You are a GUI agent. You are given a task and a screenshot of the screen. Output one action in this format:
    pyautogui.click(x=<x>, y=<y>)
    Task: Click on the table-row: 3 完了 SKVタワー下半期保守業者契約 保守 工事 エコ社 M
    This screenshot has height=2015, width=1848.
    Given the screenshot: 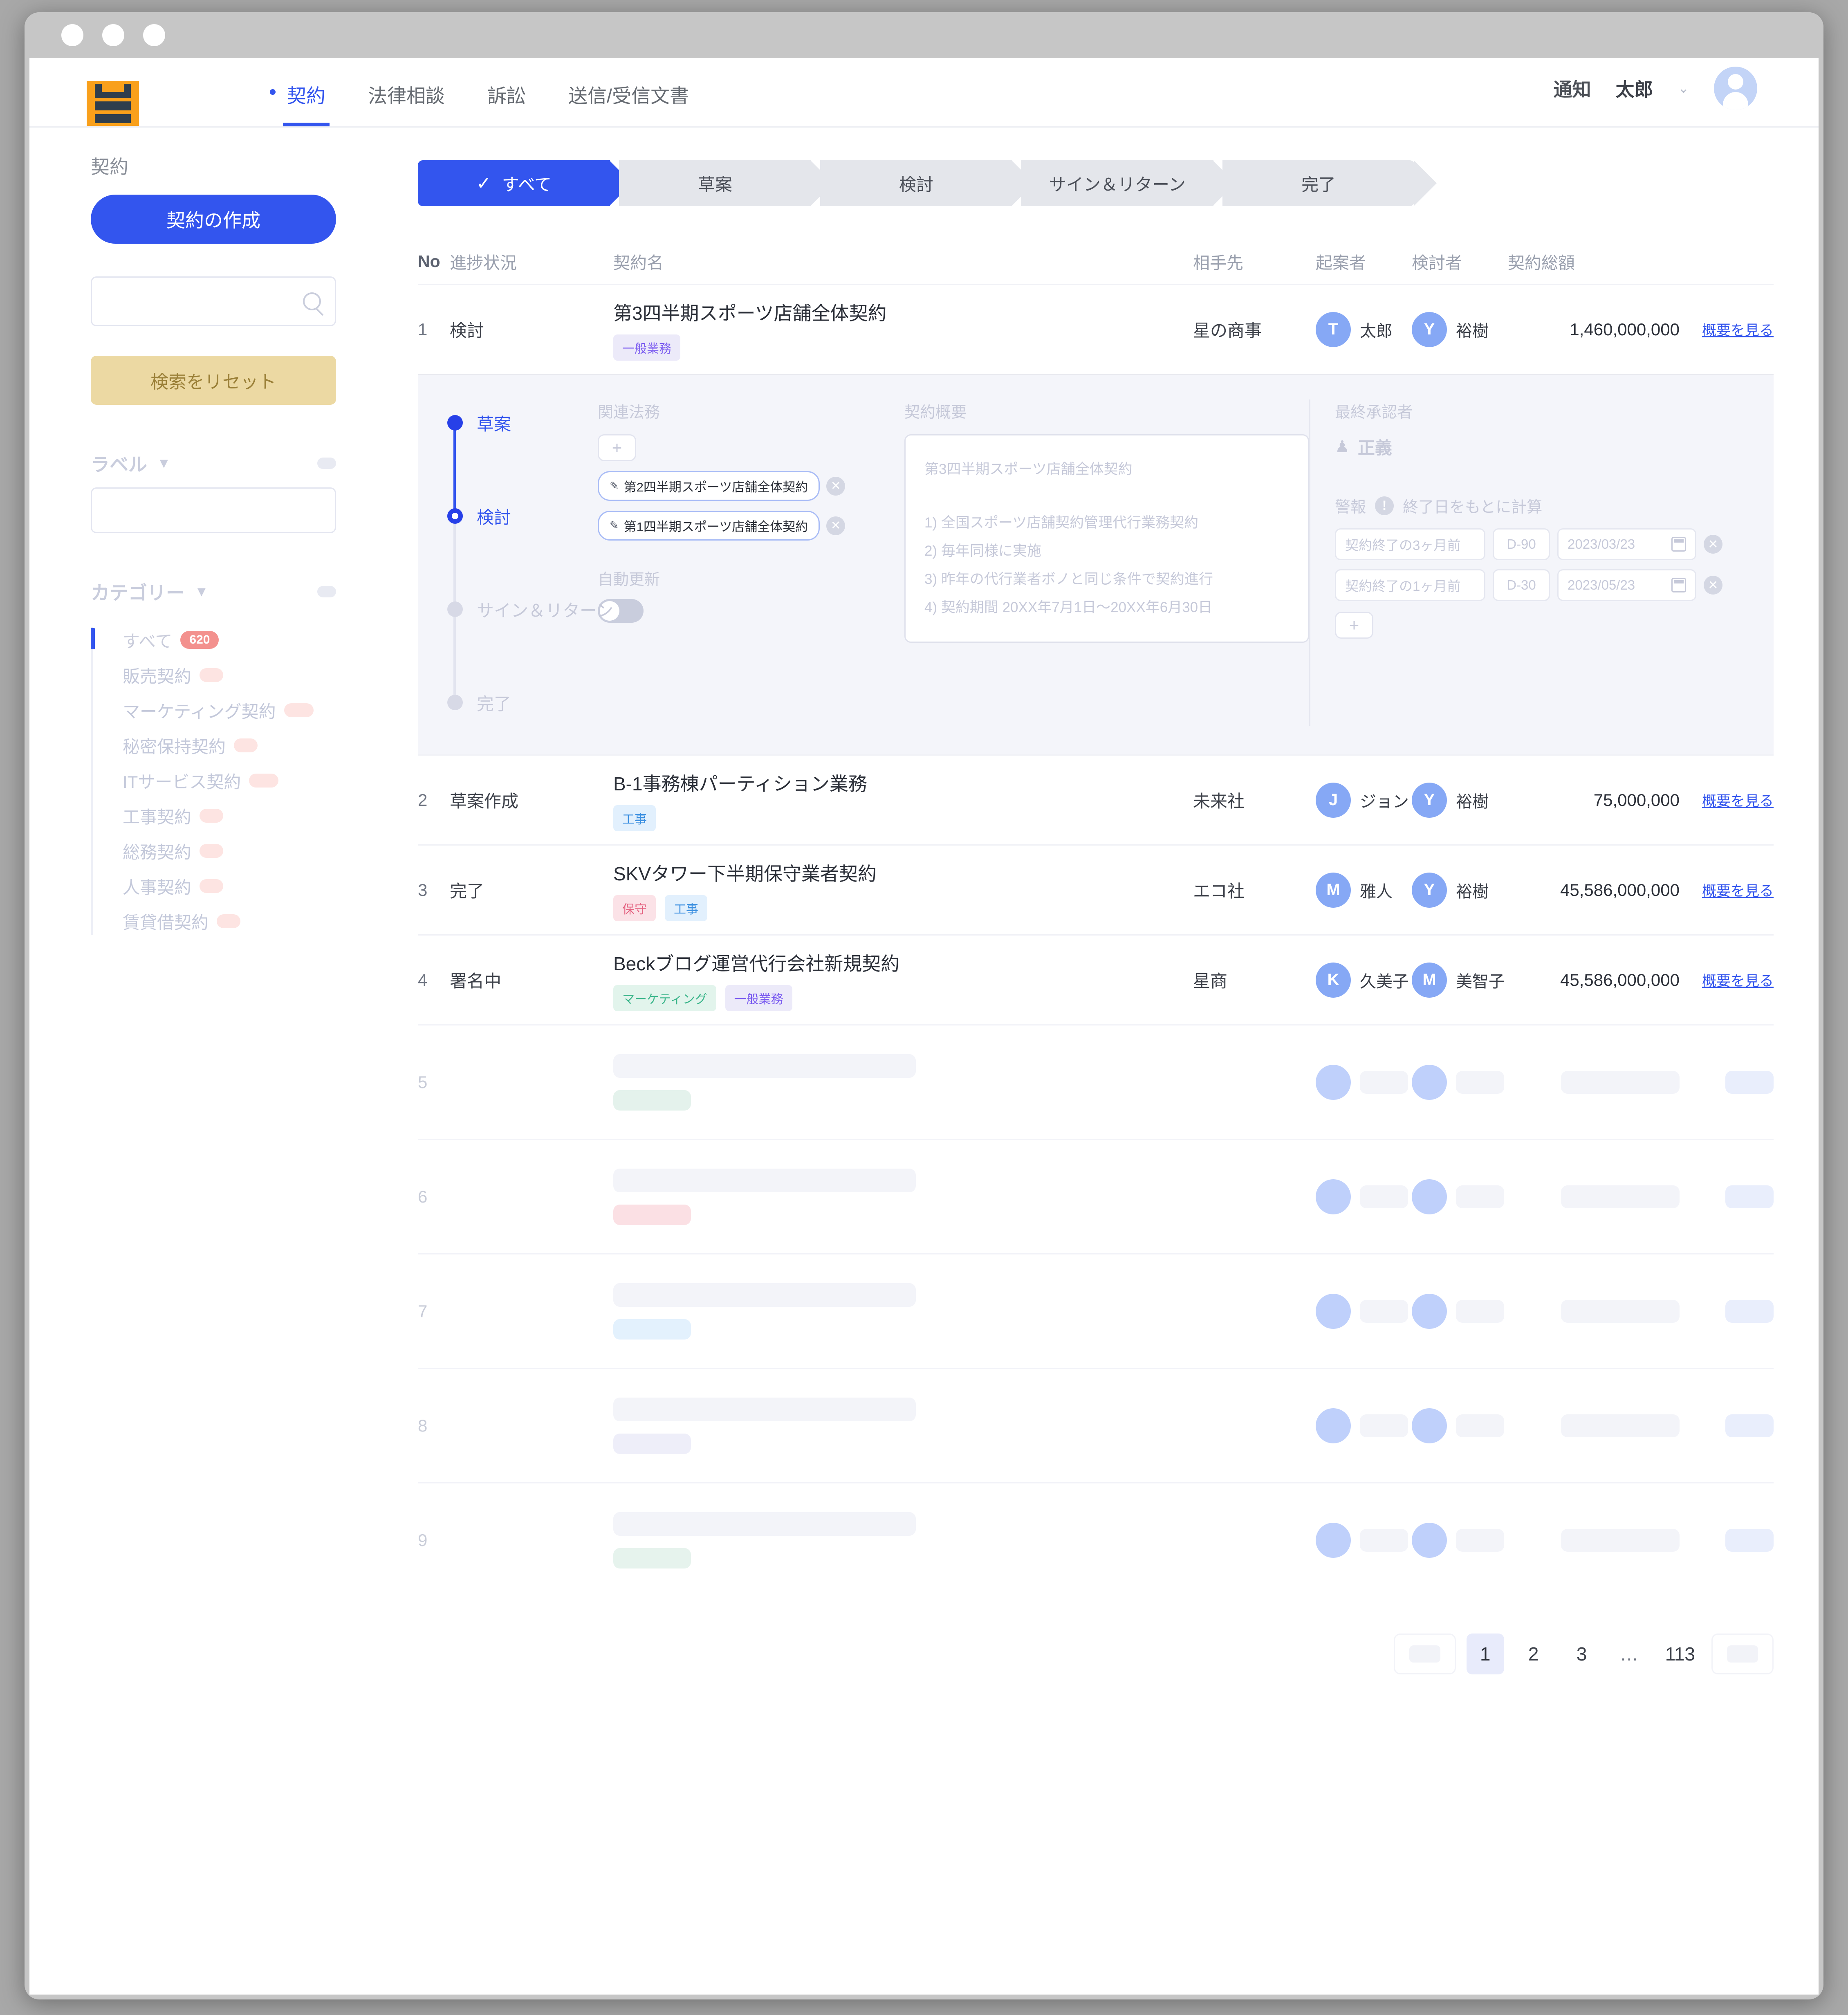 What is the action you would take?
    pyautogui.click(x=1096, y=889)
    